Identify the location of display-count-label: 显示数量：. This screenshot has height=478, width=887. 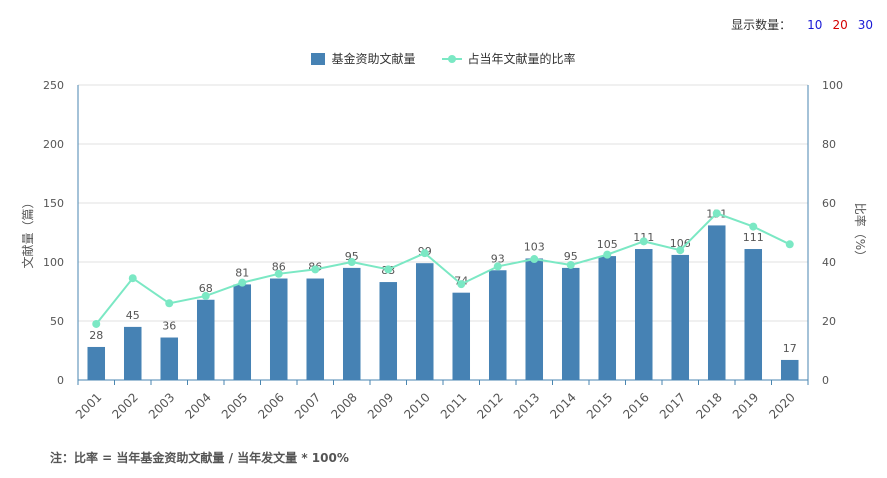
(761, 25).